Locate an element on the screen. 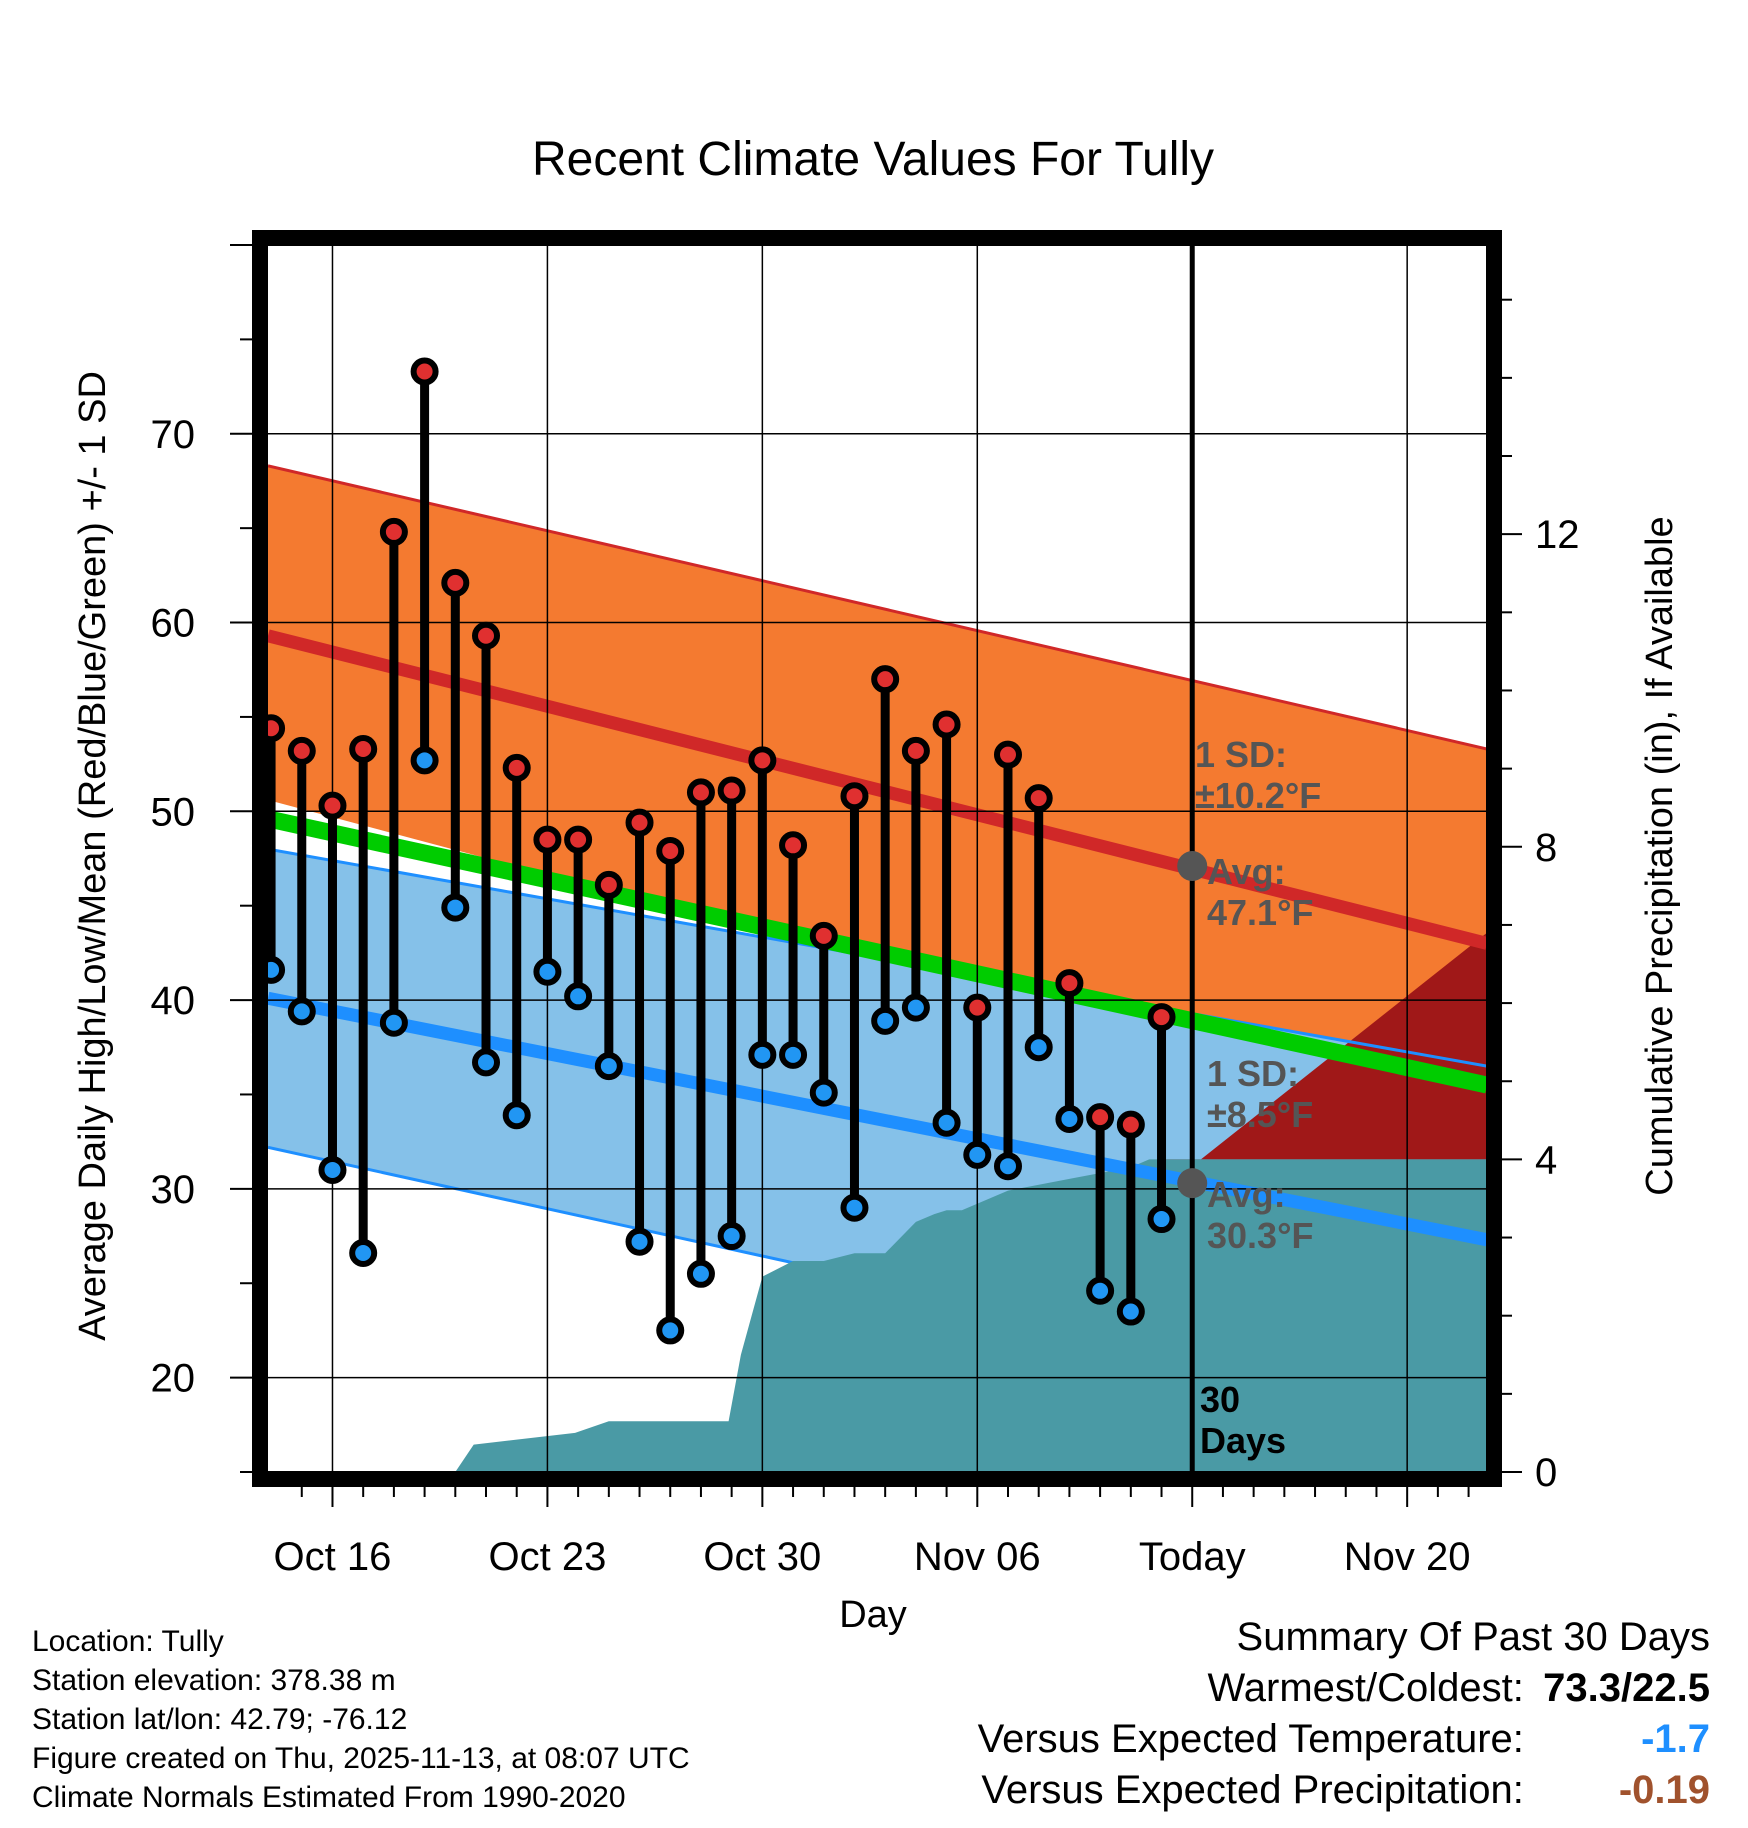 The image size is (1748, 1828). x-tick-label-1: Oct 23 is located at coordinates (547, 1557).